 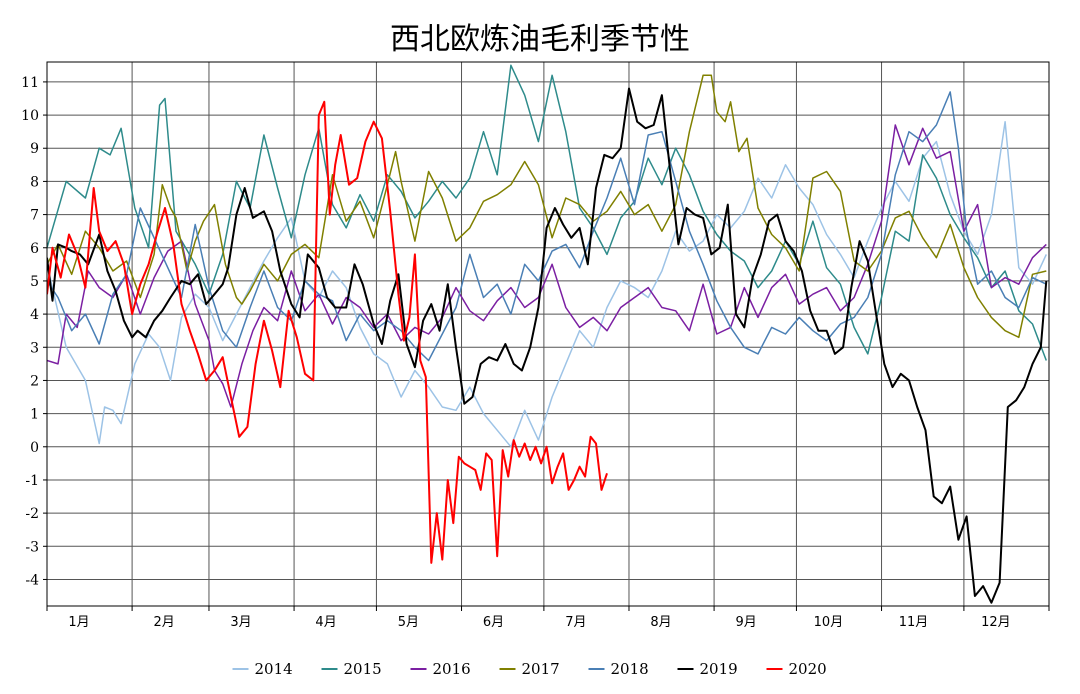 What do you see at coordinates (539, 622) in the screenshot?
I see `x-axis-month-labels: 1月 2月 3月 4月 5月 6月 7月 8月 9月 10月 11月 12月` at bounding box center [539, 622].